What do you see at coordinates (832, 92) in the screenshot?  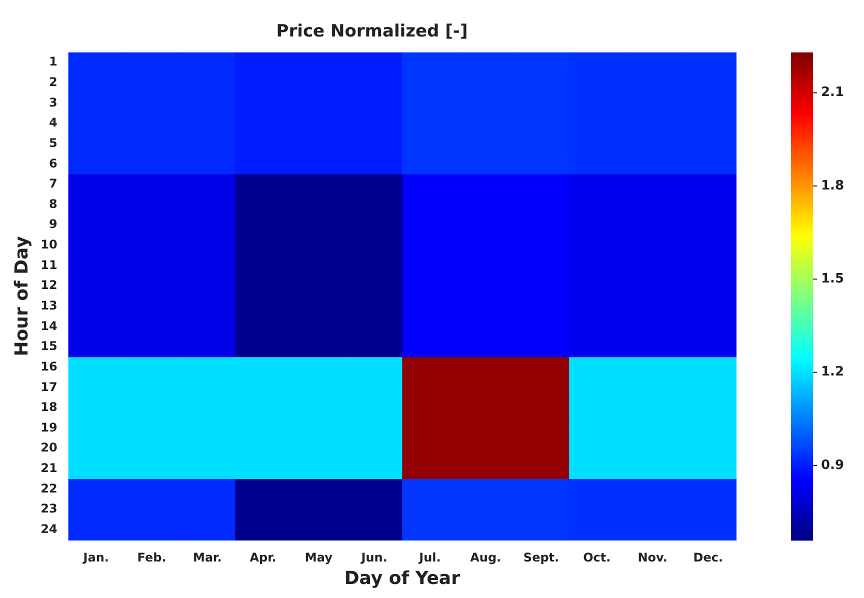 I see `color-bar-label: 2.1` at bounding box center [832, 92].